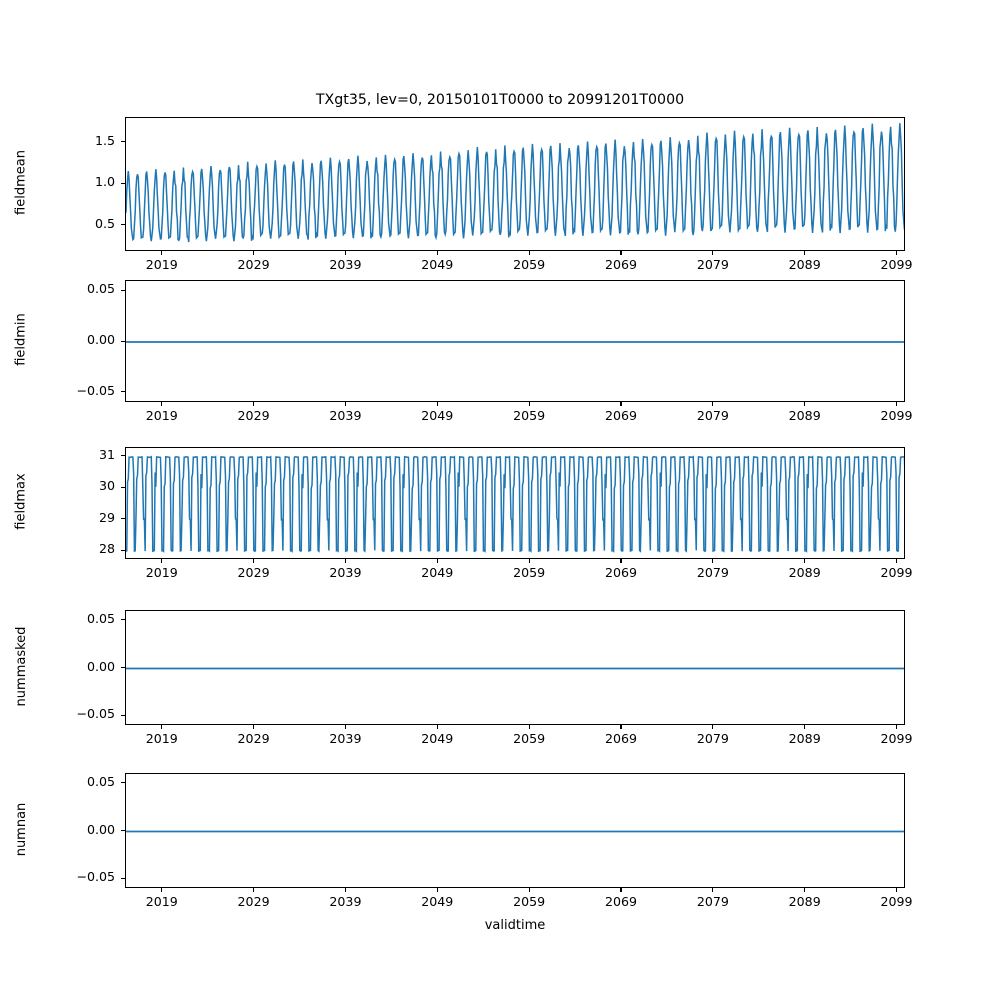 The width and height of the screenshot is (1000, 1000). I want to click on subplot-numnan, so click(515, 830).